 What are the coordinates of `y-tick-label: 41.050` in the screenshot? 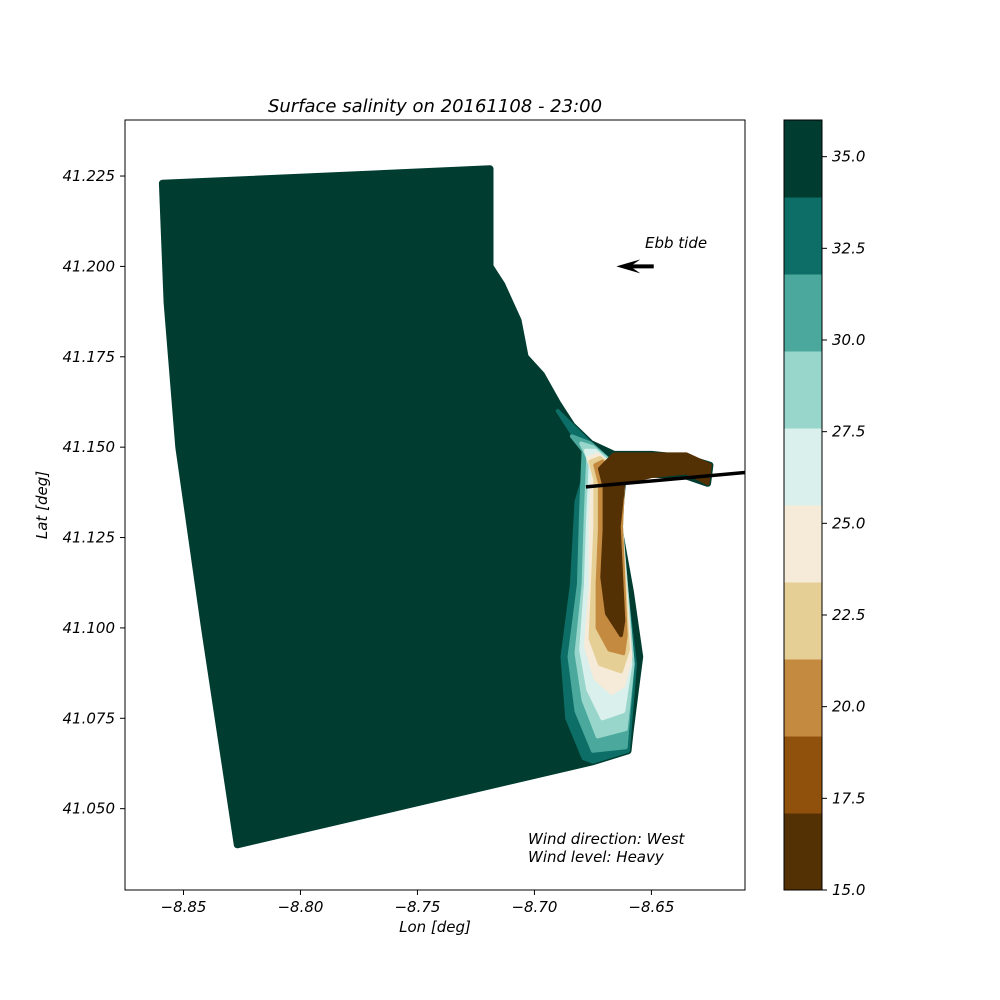 It's located at (89, 809).